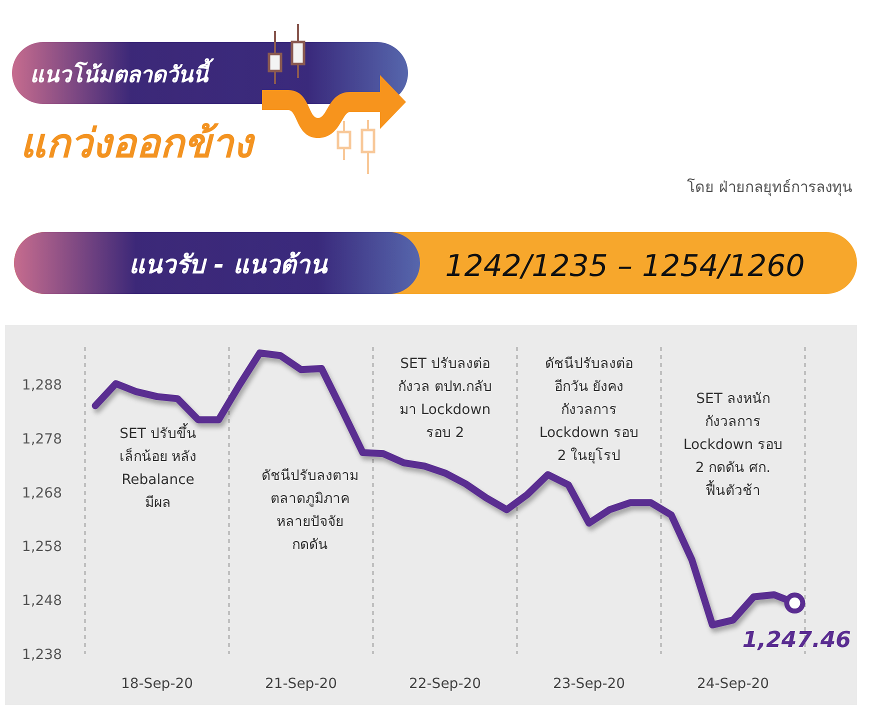 The width and height of the screenshot is (873, 720). I want to click on y-tick-label: 1,288, so click(42, 386).